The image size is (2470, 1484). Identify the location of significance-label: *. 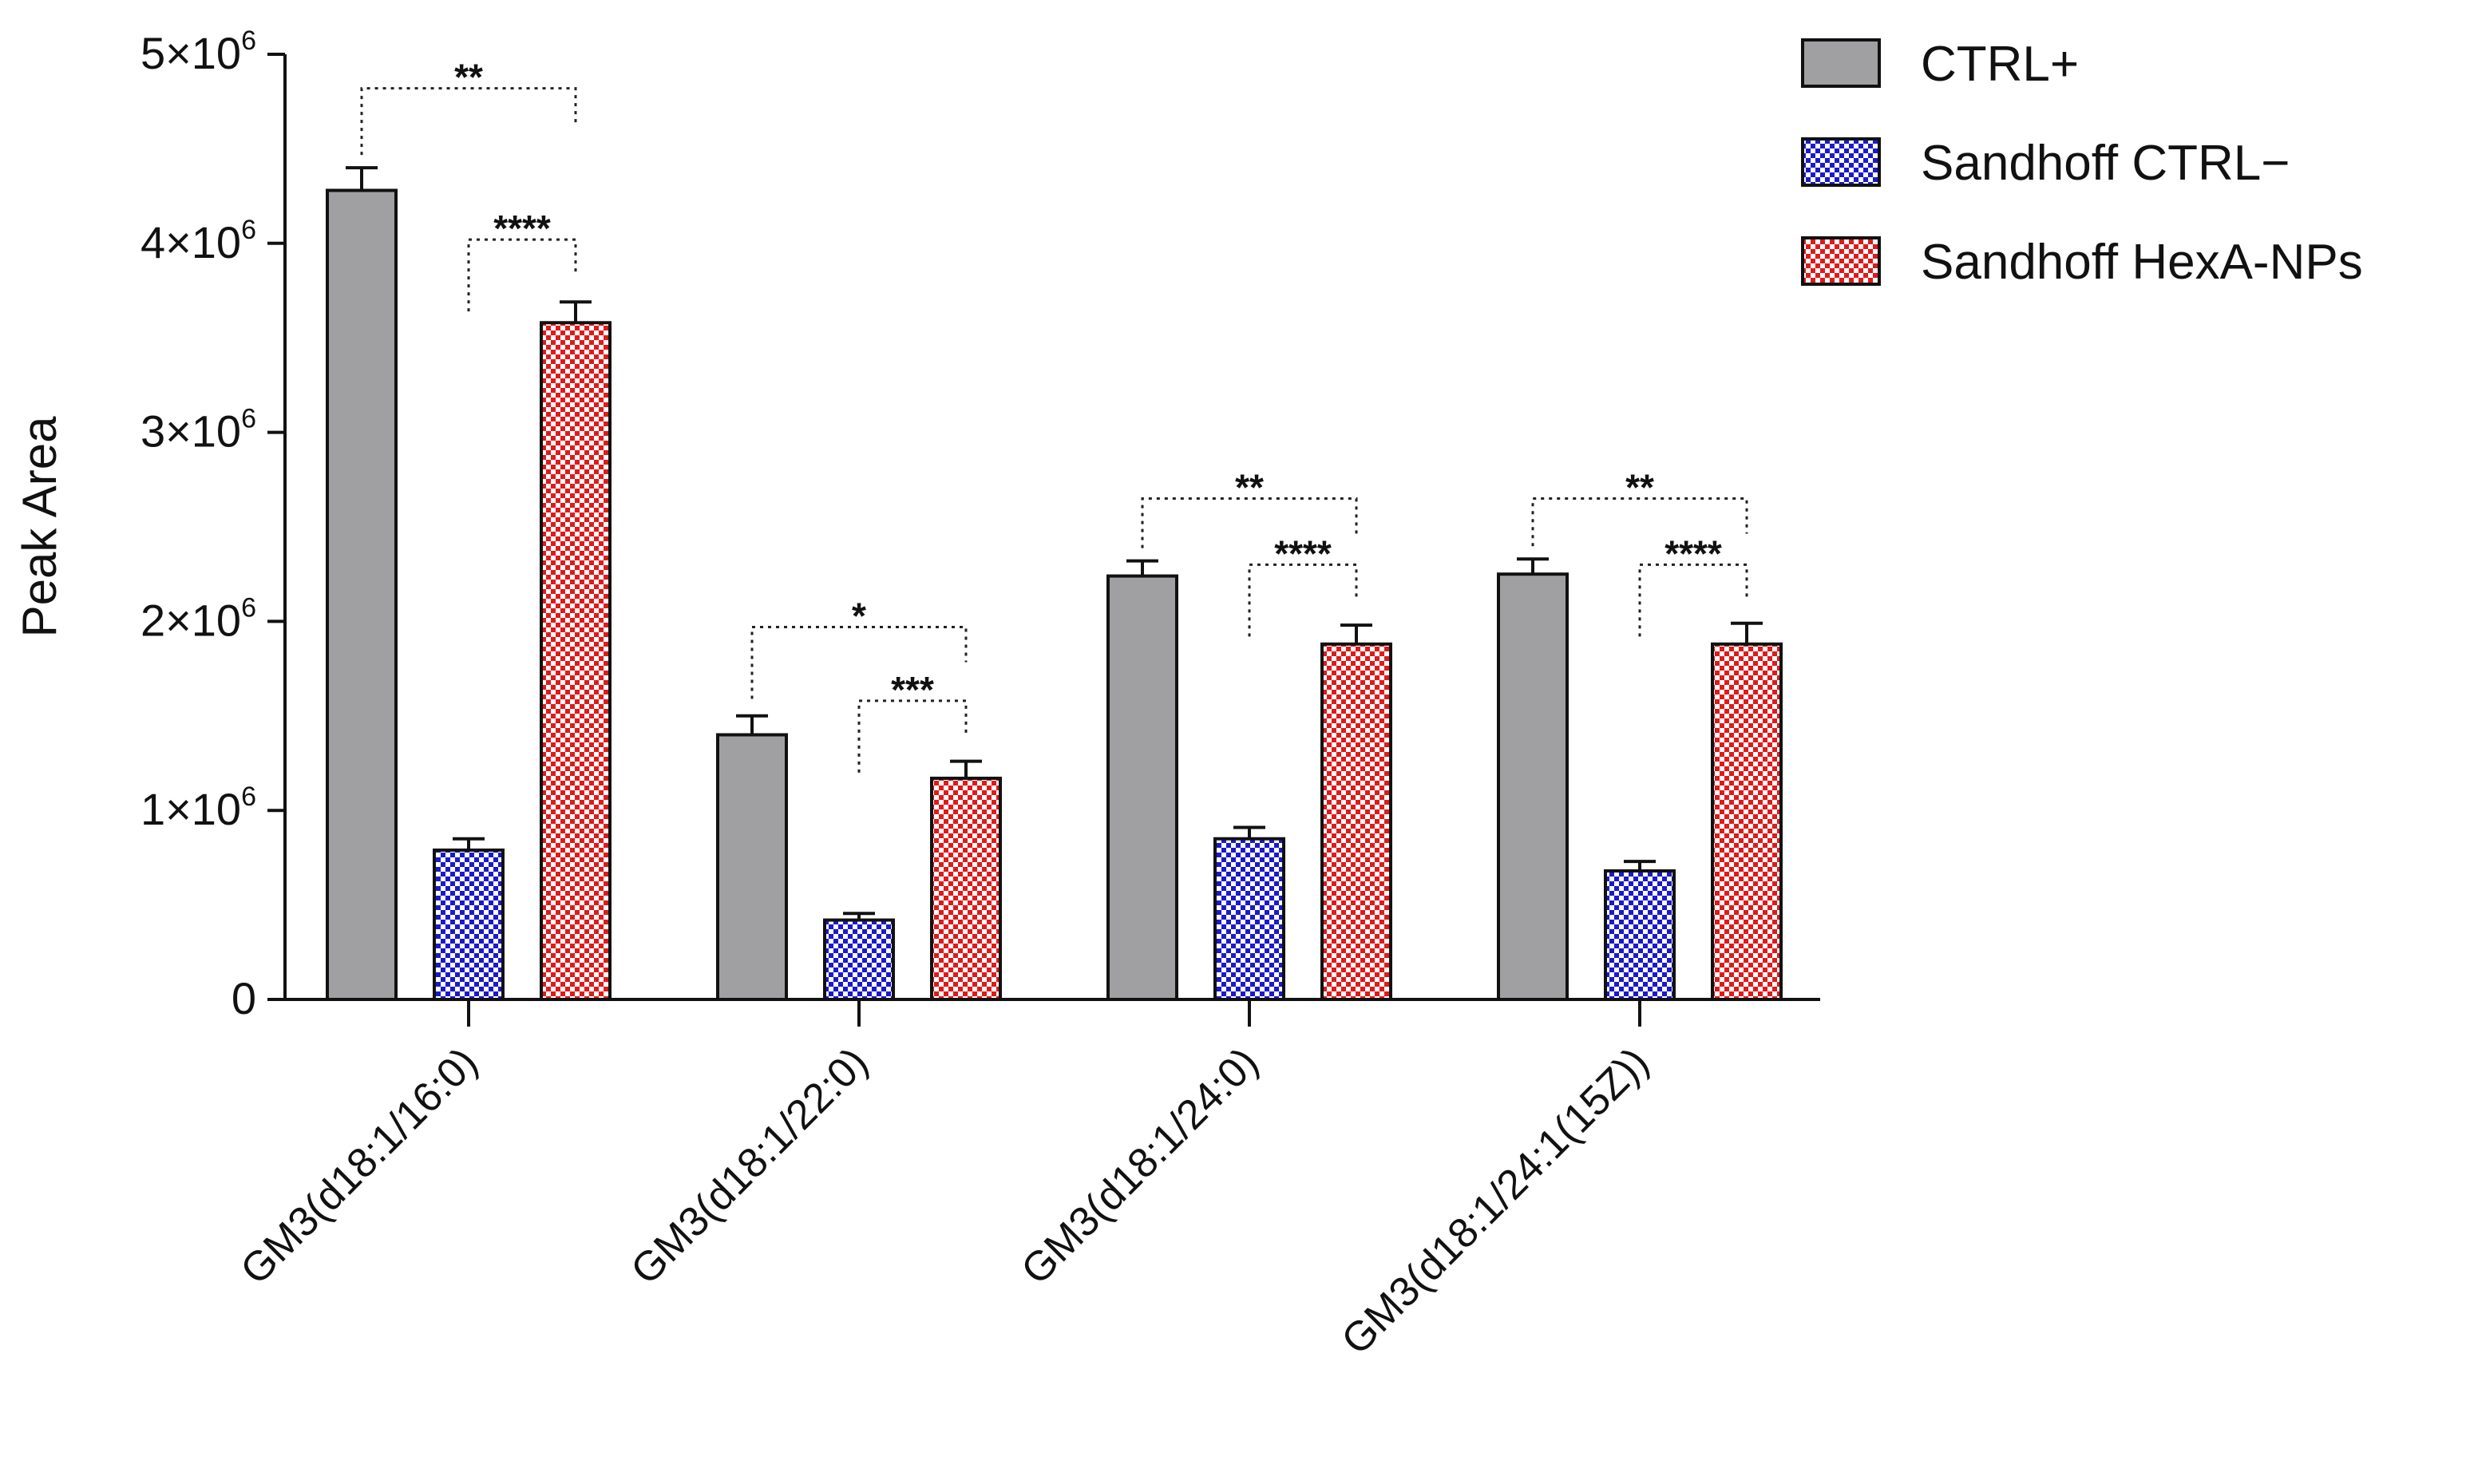
(859, 616).